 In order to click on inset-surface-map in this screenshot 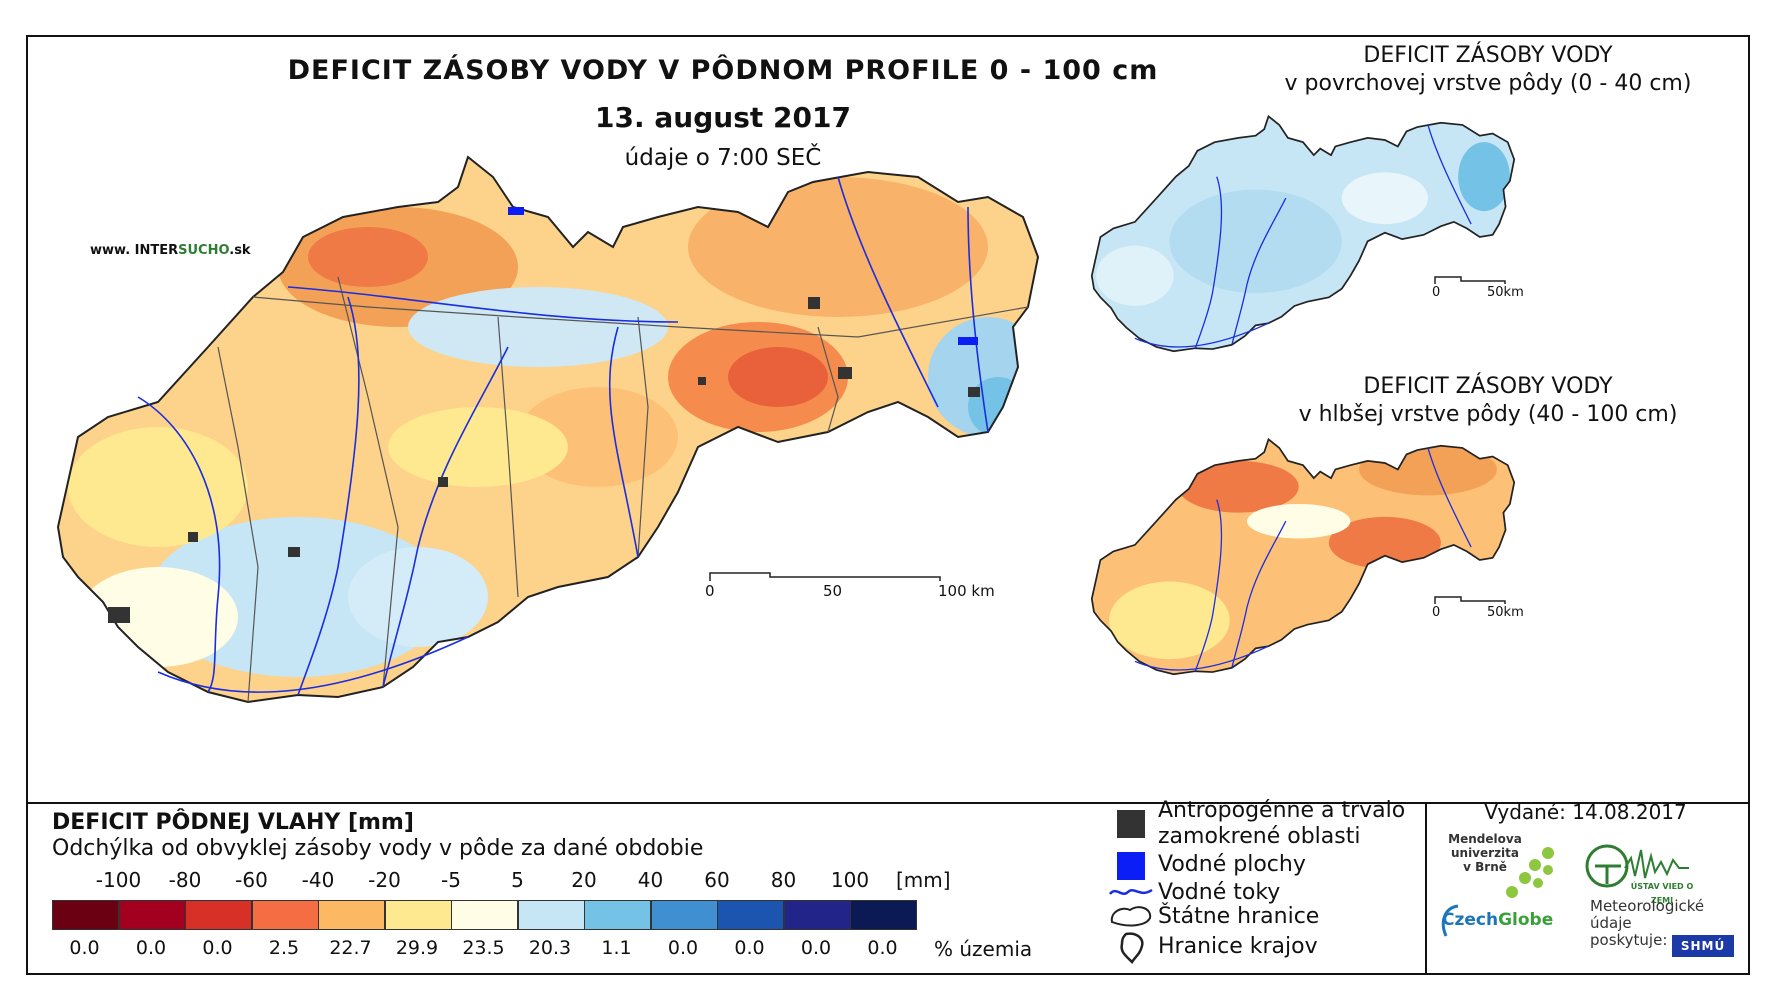, I will do `click(1303, 233)`.